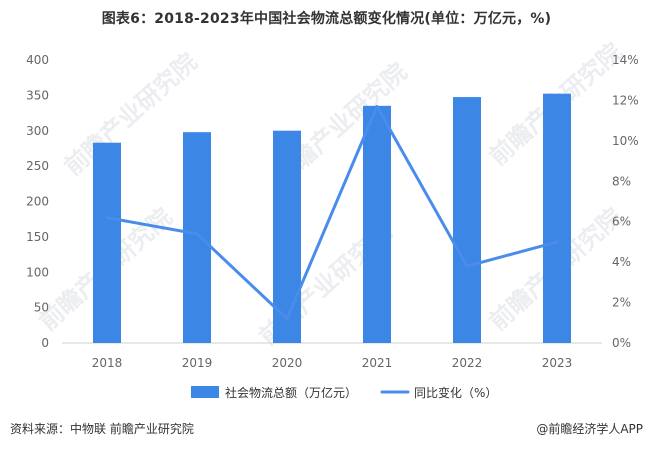  What do you see at coordinates (102, 429) in the screenshot?
I see `source-note: 资料来源：中物联 前瞻产业研究院` at bounding box center [102, 429].